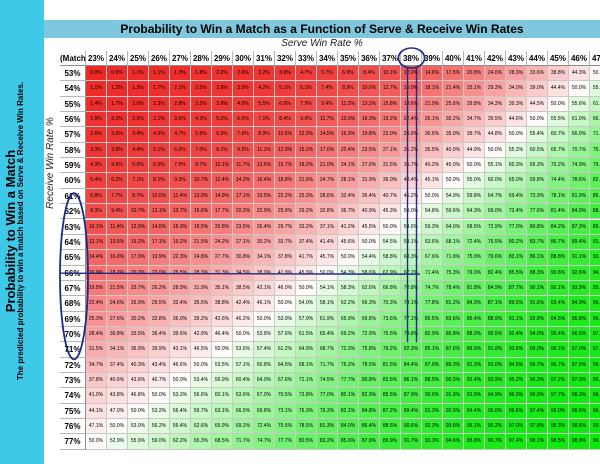  Describe the element at coordinates (138, 74) in the screenshot. I see `heatmap-cell: 1.1%` at that location.